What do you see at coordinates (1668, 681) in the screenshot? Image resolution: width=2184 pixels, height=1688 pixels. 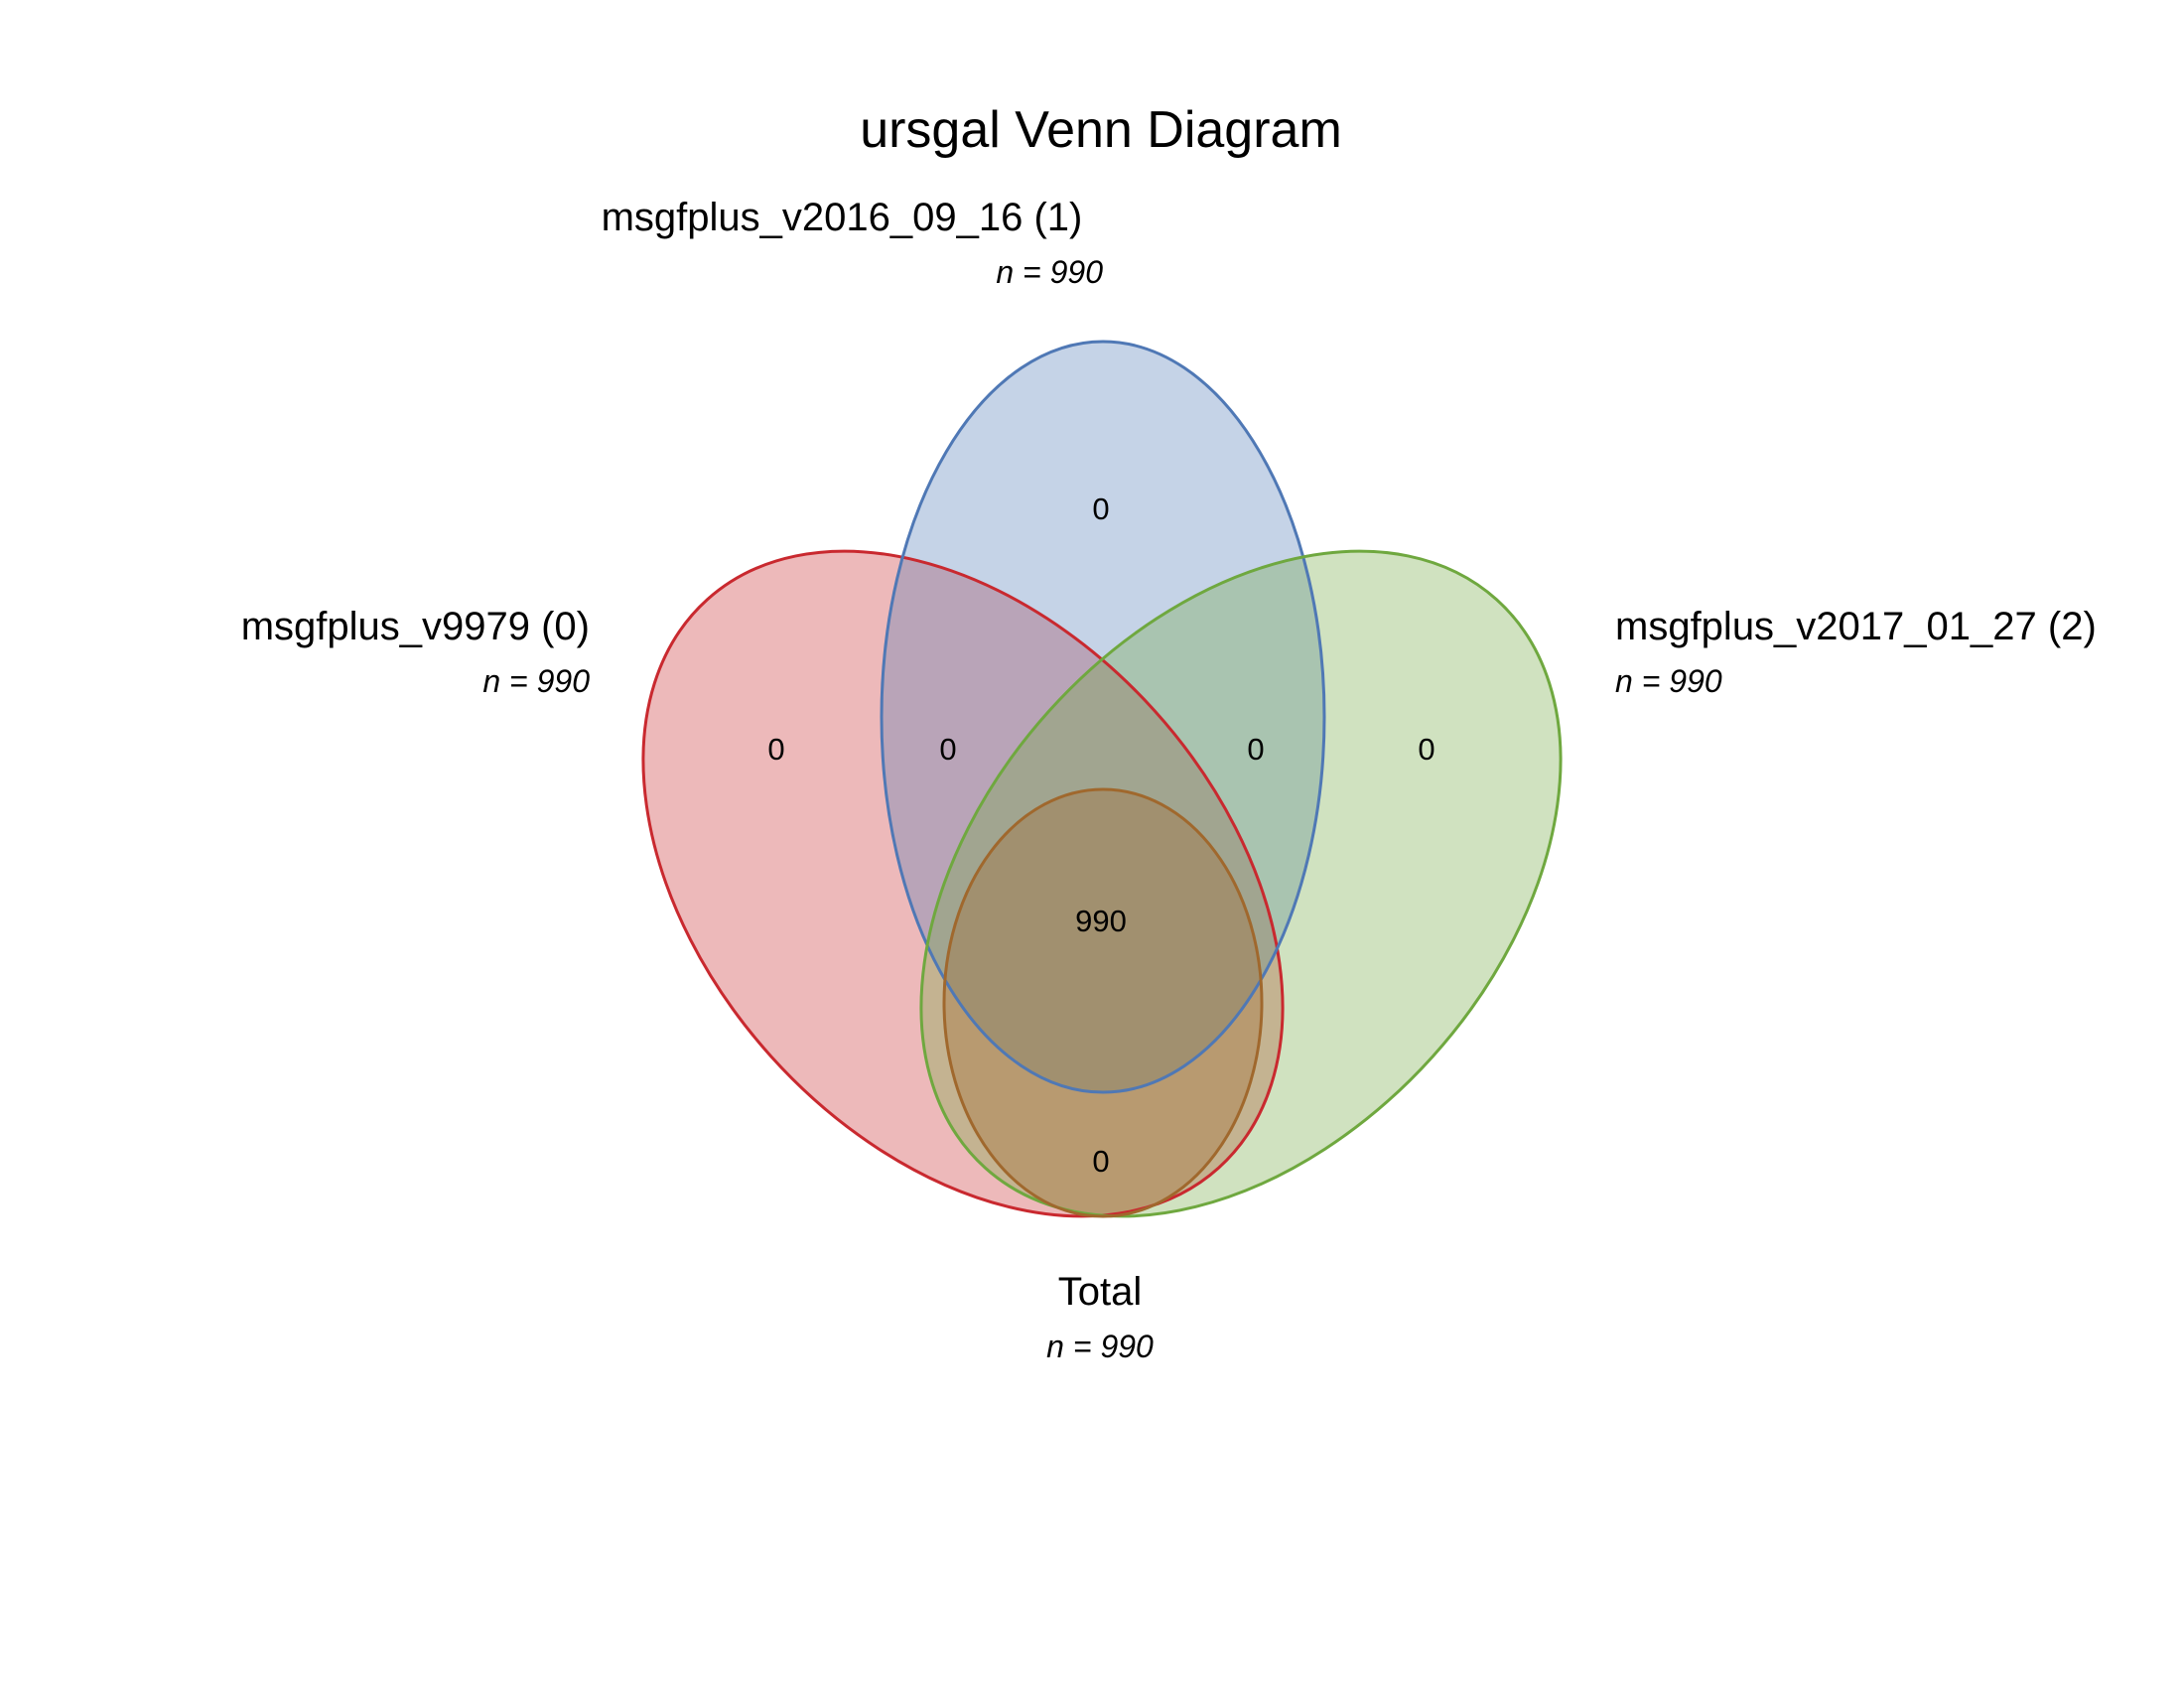 I see `set-c-count: n = 990` at bounding box center [1668, 681].